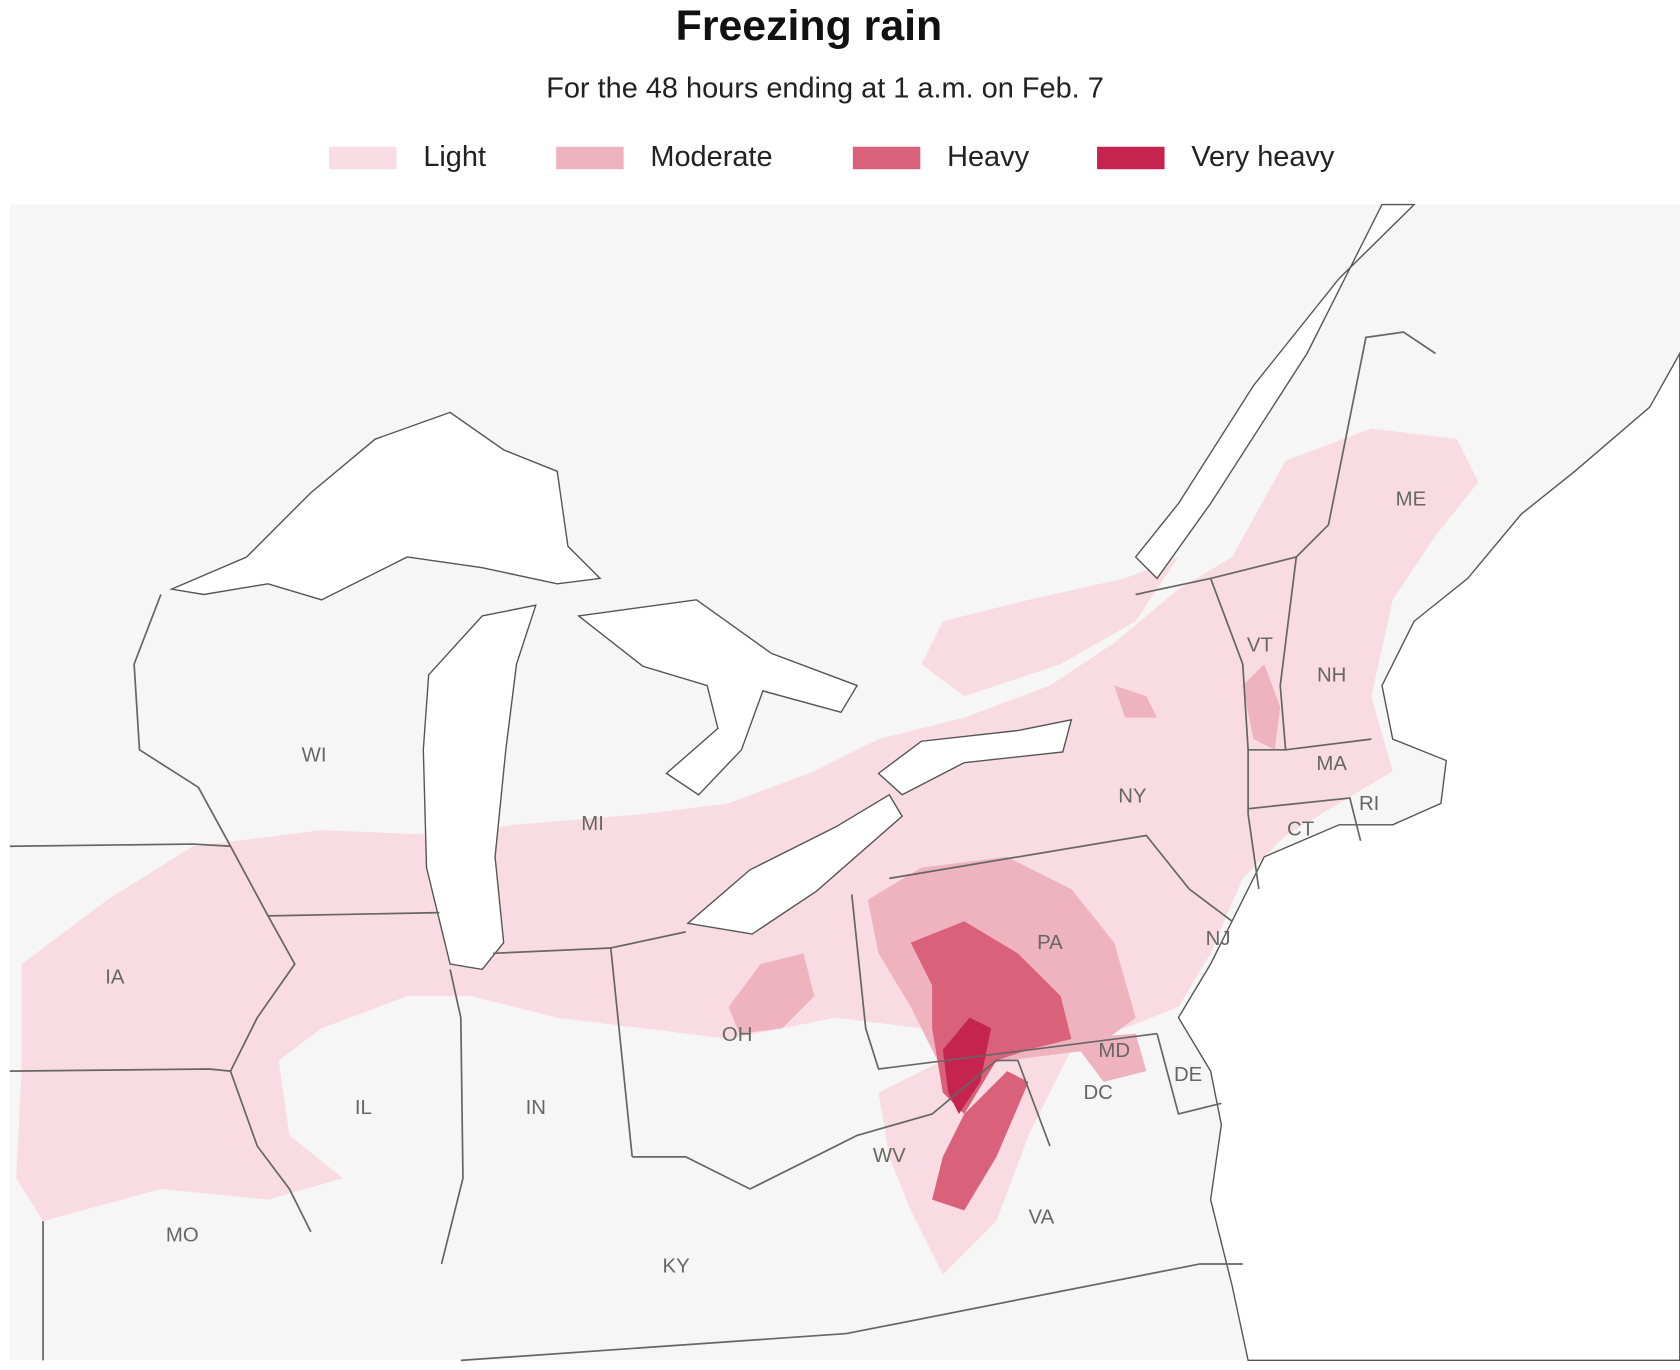 The height and width of the screenshot is (1370, 1680). What do you see at coordinates (737, 1035) in the screenshot?
I see `state-label: OH` at bounding box center [737, 1035].